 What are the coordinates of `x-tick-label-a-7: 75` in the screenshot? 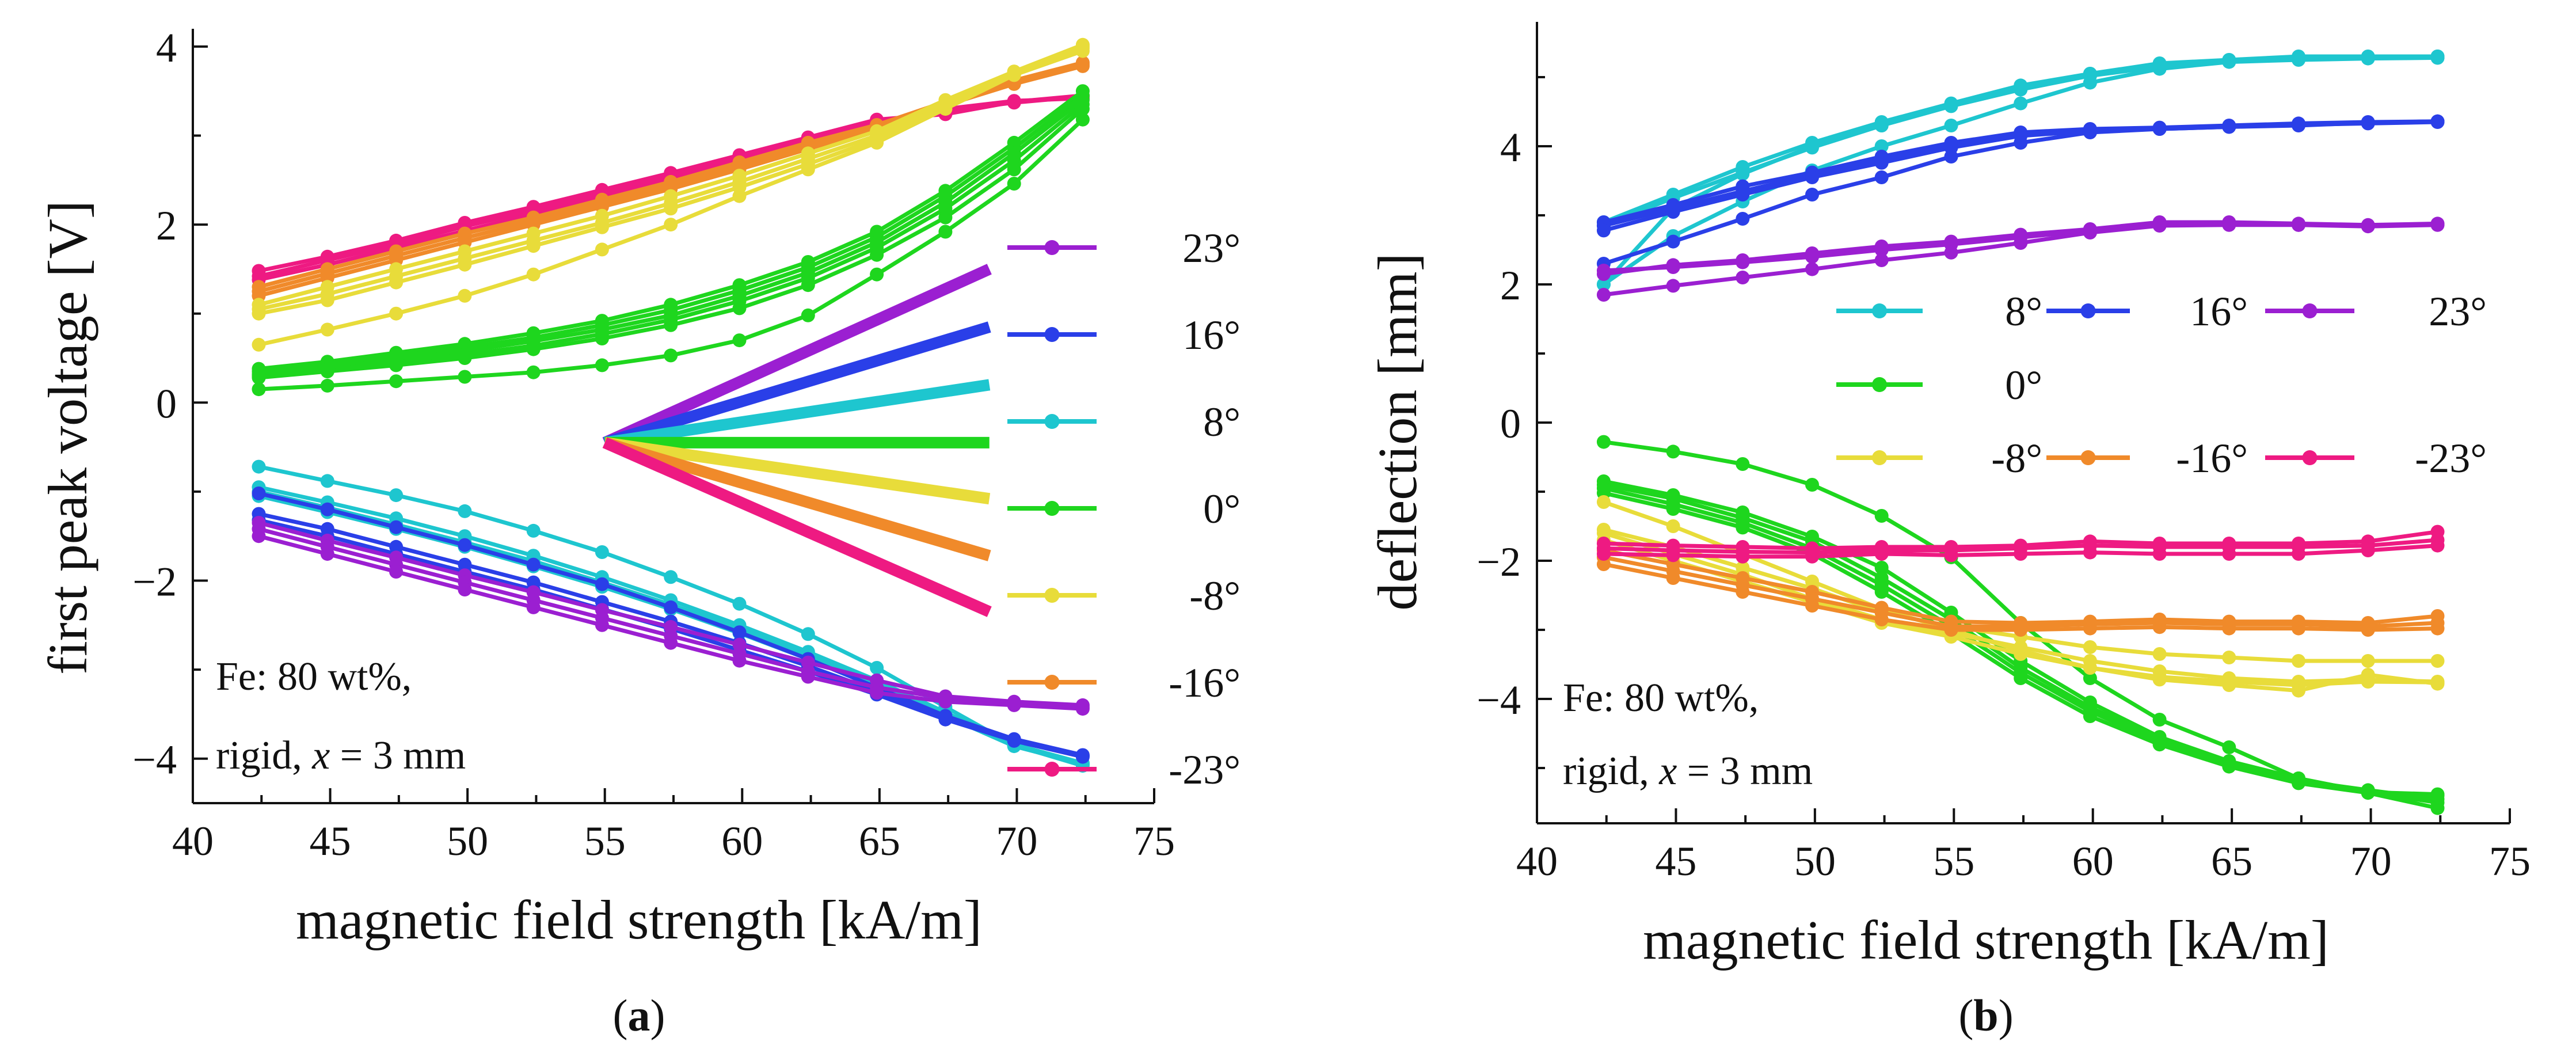 It's located at (1154, 841).